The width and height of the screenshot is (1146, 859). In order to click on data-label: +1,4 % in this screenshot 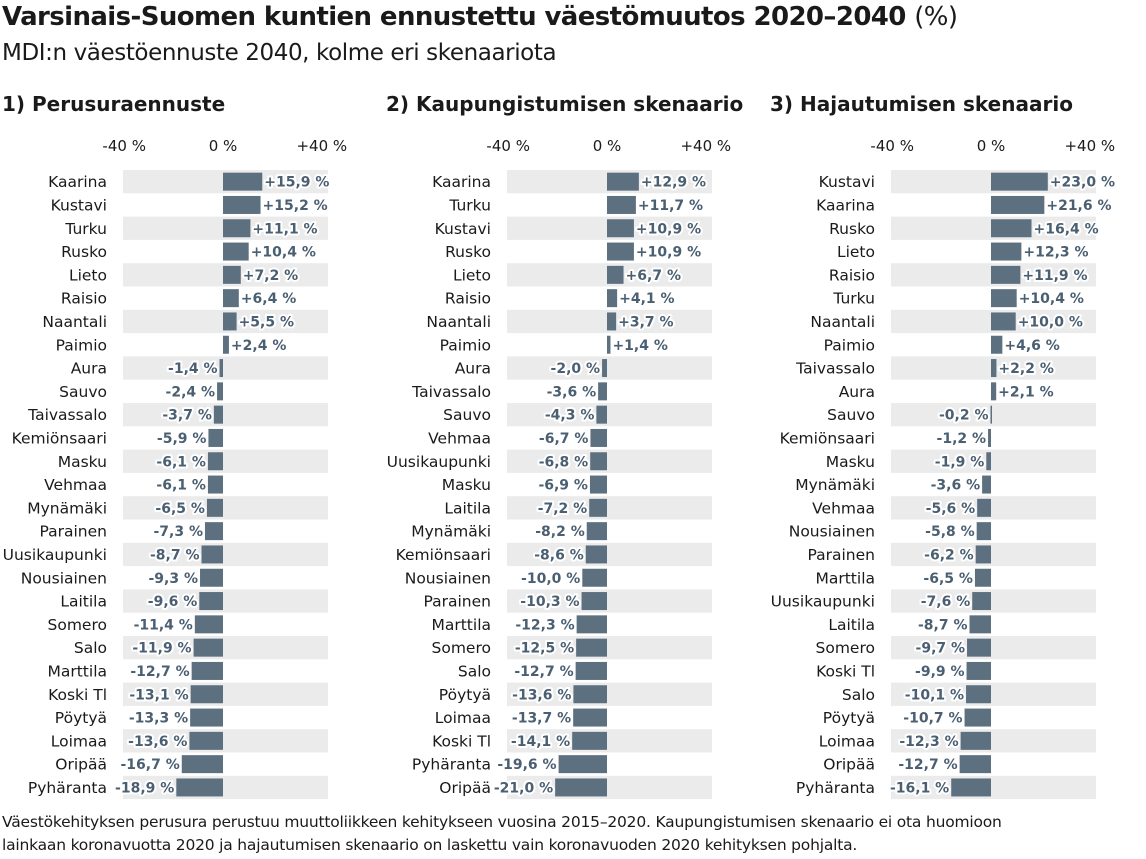, I will do `click(639, 346)`.